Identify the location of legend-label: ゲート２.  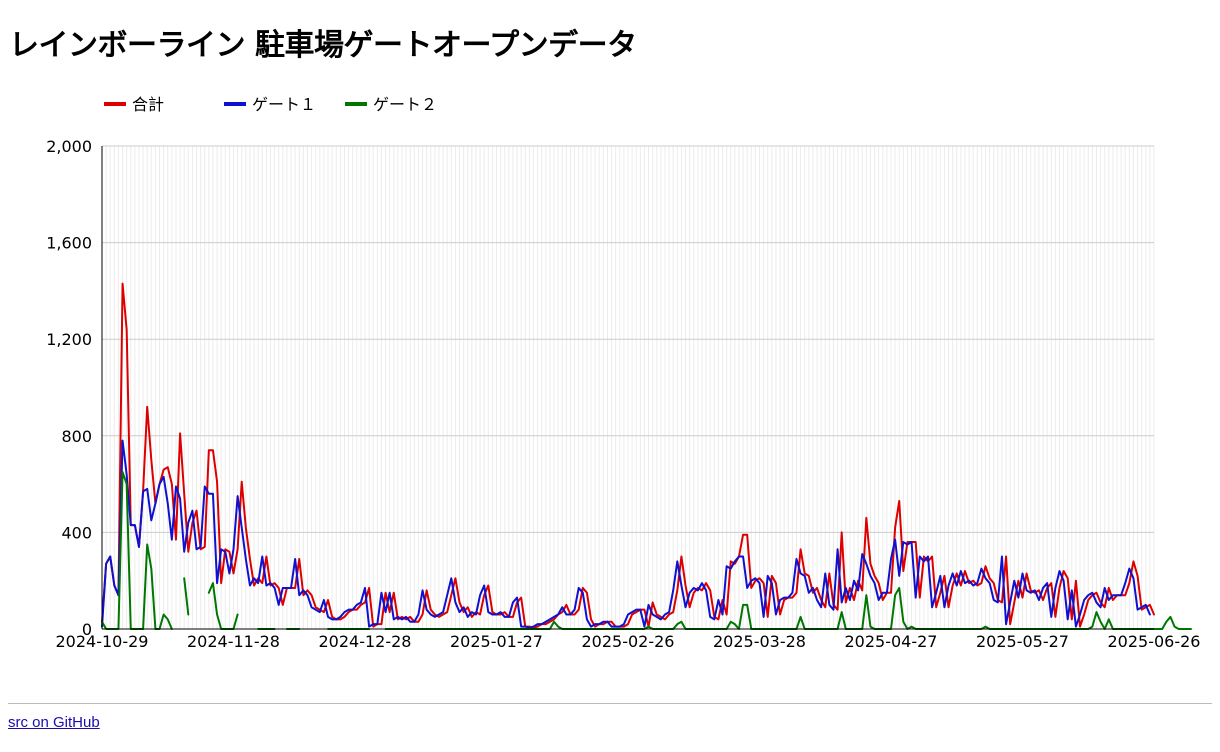
(405, 104).